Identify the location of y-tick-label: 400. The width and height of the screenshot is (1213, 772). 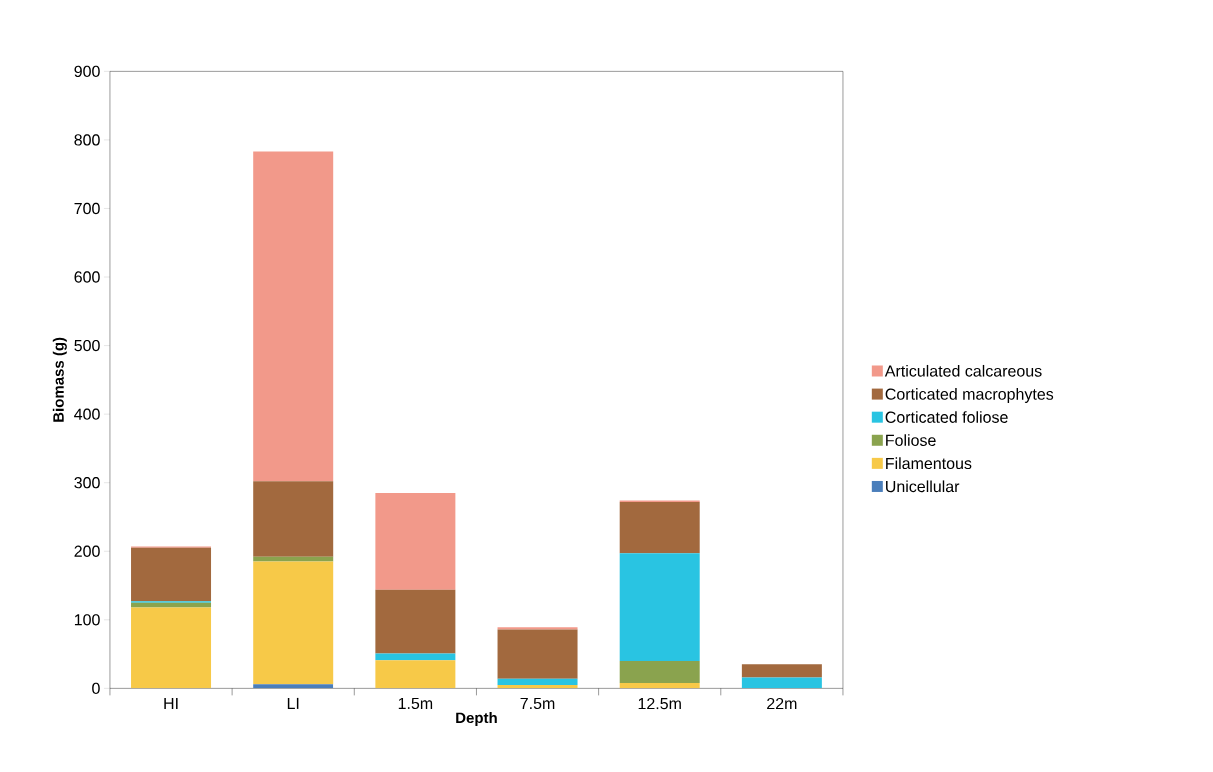
(87, 414).